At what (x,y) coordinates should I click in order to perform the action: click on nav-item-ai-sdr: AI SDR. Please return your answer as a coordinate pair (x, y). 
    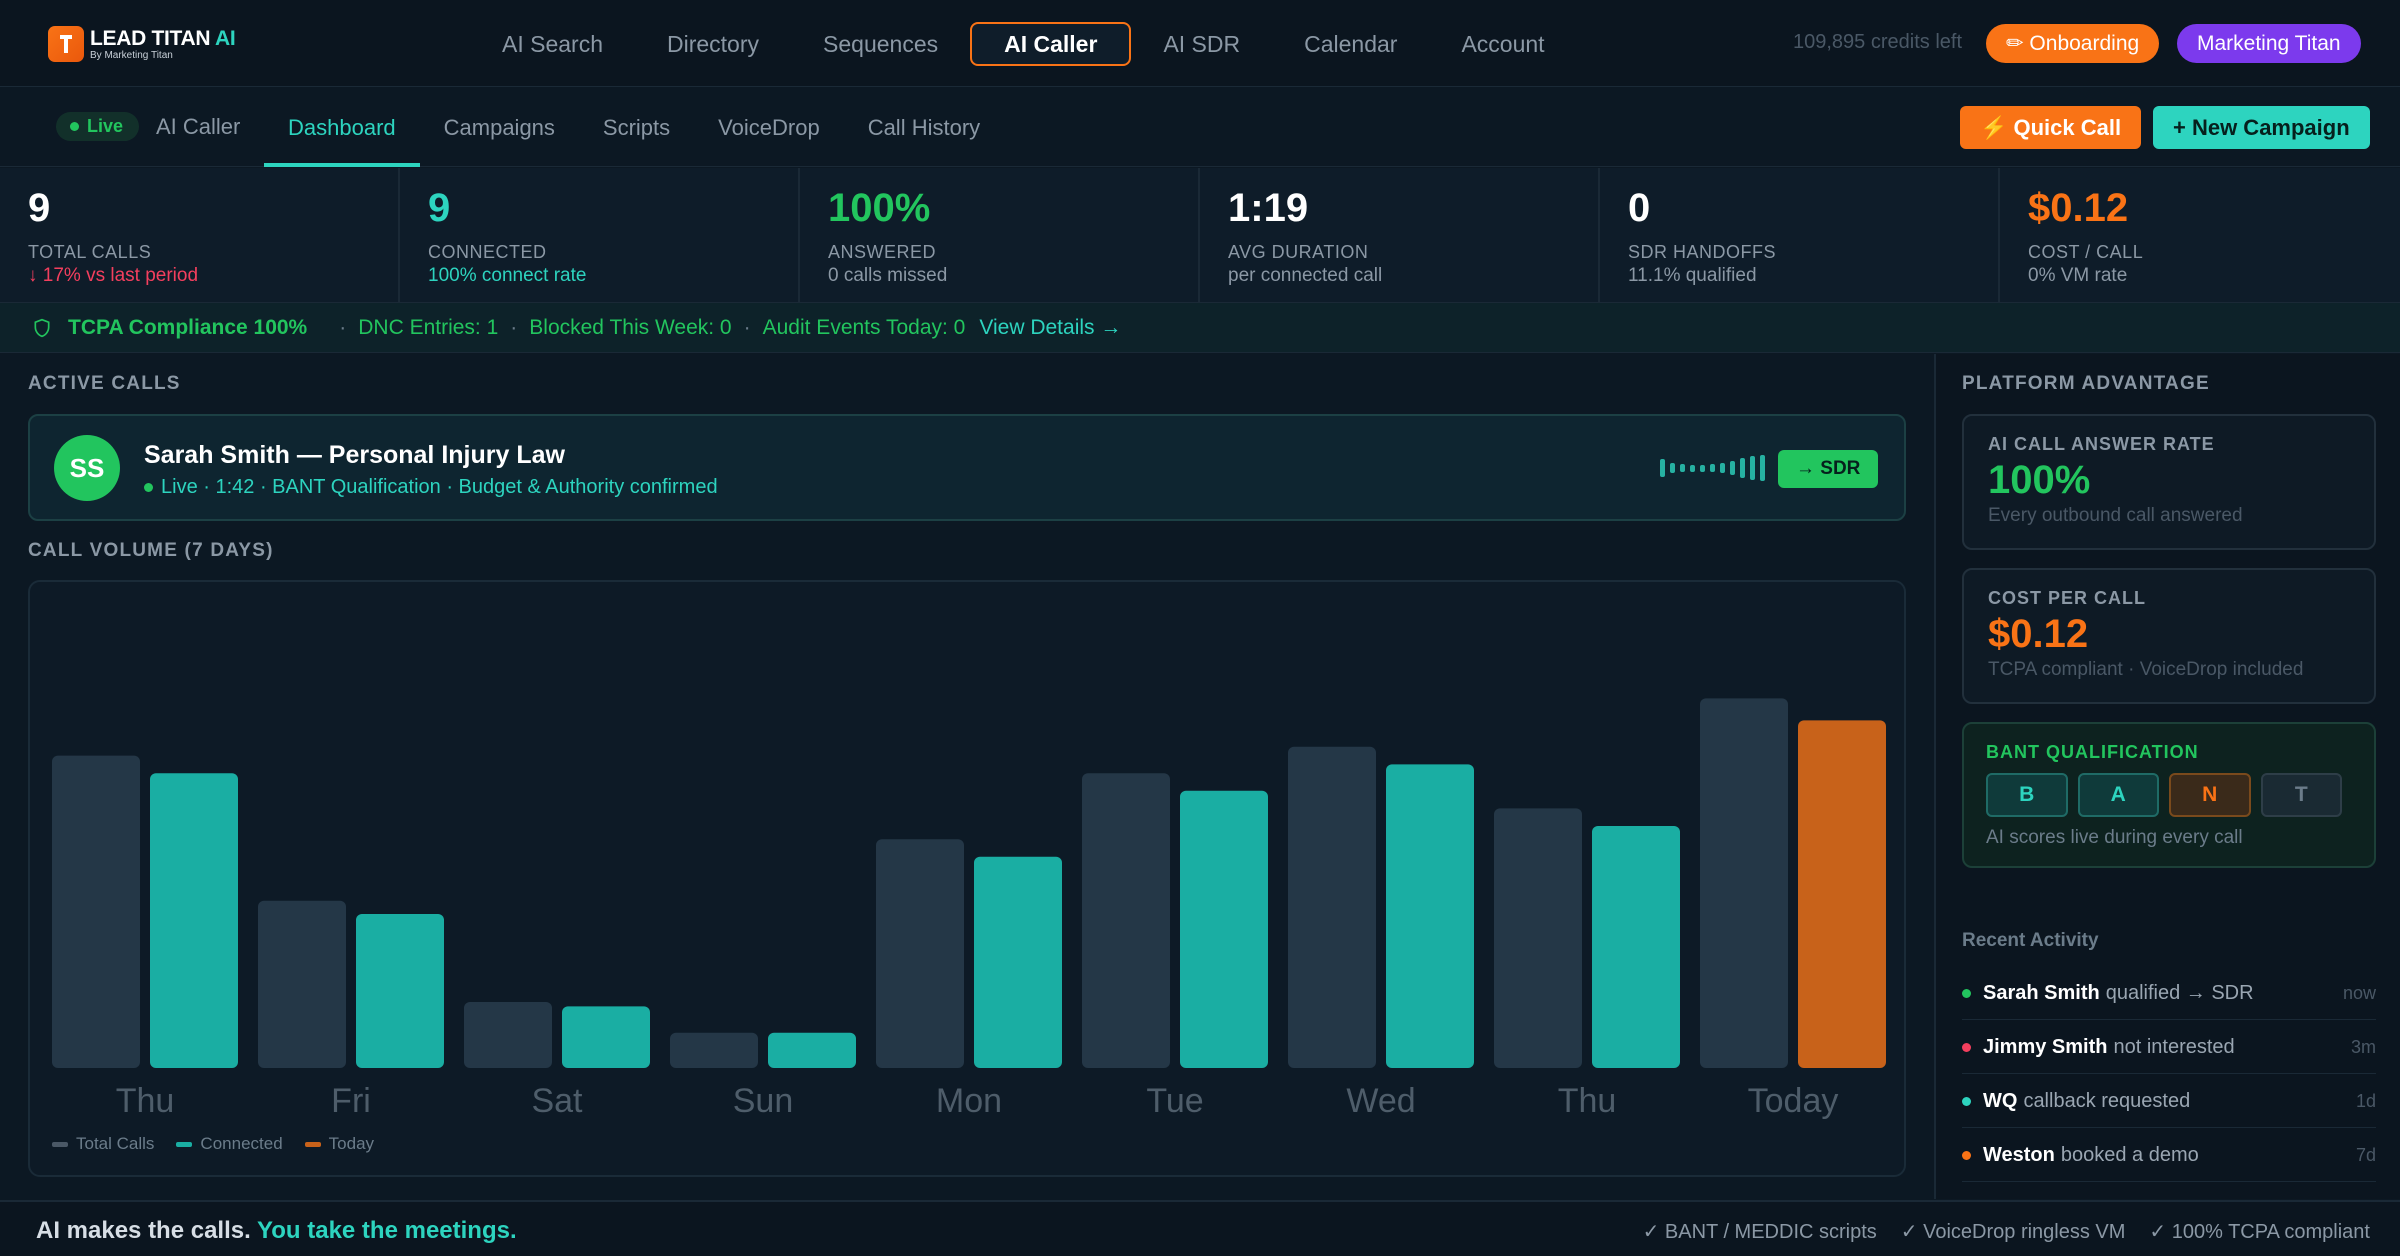
    Looking at the image, I should click on (1202, 43).